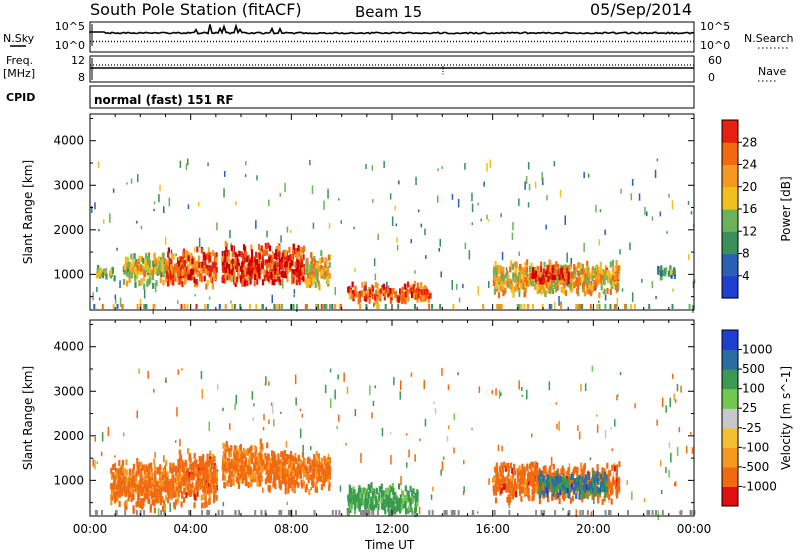  Describe the element at coordinates (746, 276) in the screenshot. I see `power-colorbar-tick-label: 4` at that location.